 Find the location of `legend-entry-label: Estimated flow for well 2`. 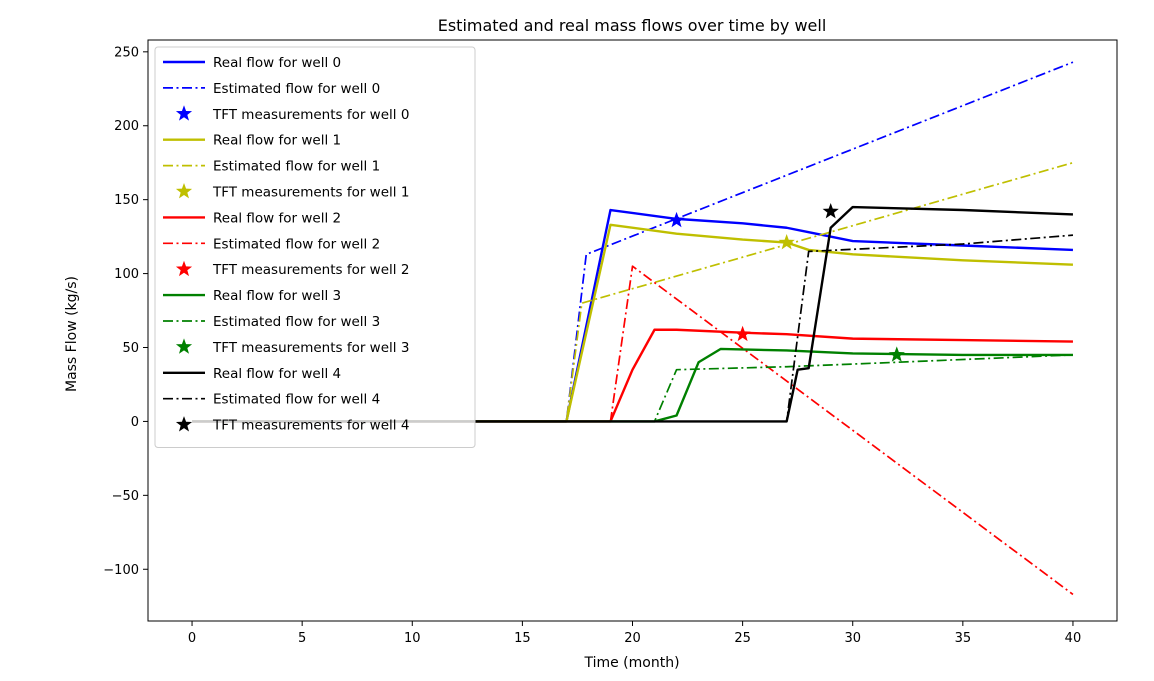

legend-entry-label: Estimated flow for well 2 is located at coordinates (296, 244).